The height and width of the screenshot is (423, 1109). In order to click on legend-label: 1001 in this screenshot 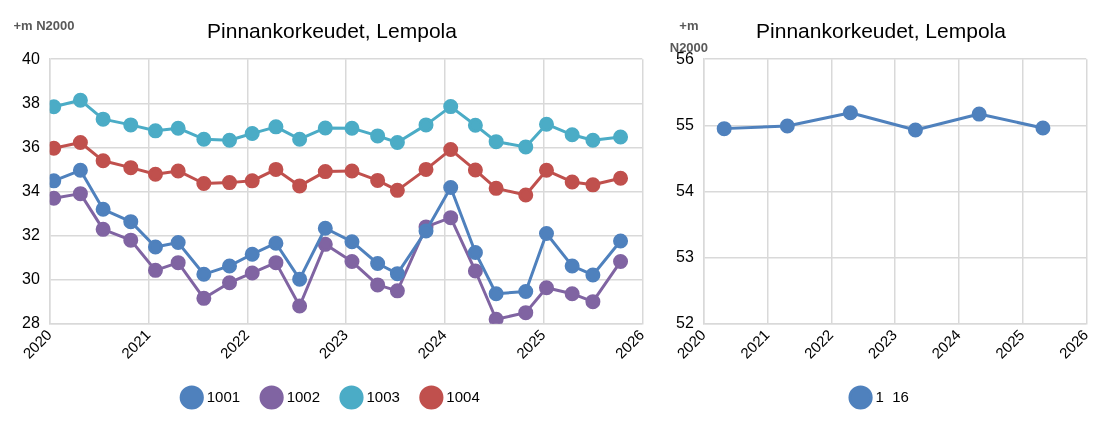, I will do `click(223, 396)`.